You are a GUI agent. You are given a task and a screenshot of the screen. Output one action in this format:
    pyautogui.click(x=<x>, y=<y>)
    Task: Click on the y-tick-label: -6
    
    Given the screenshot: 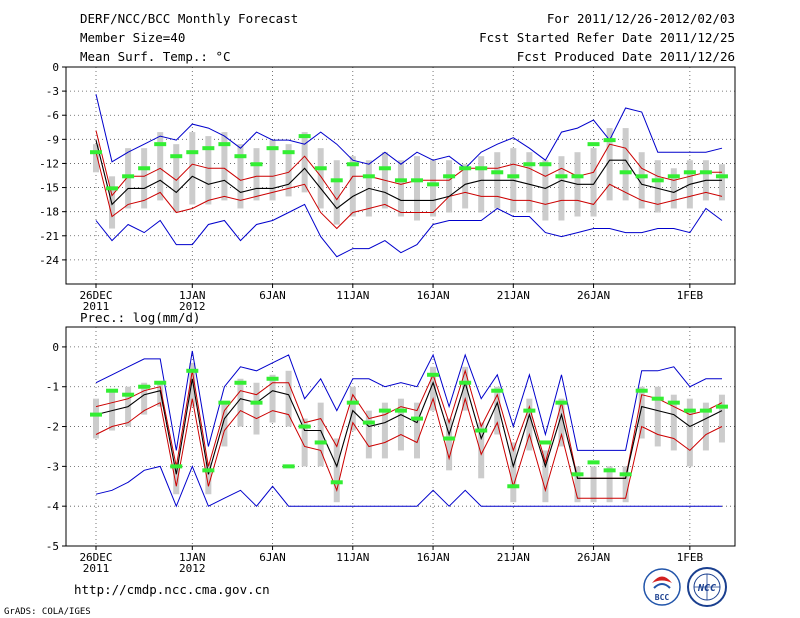 What is the action you would take?
    pyautogui.click(x=52, y=115)
    